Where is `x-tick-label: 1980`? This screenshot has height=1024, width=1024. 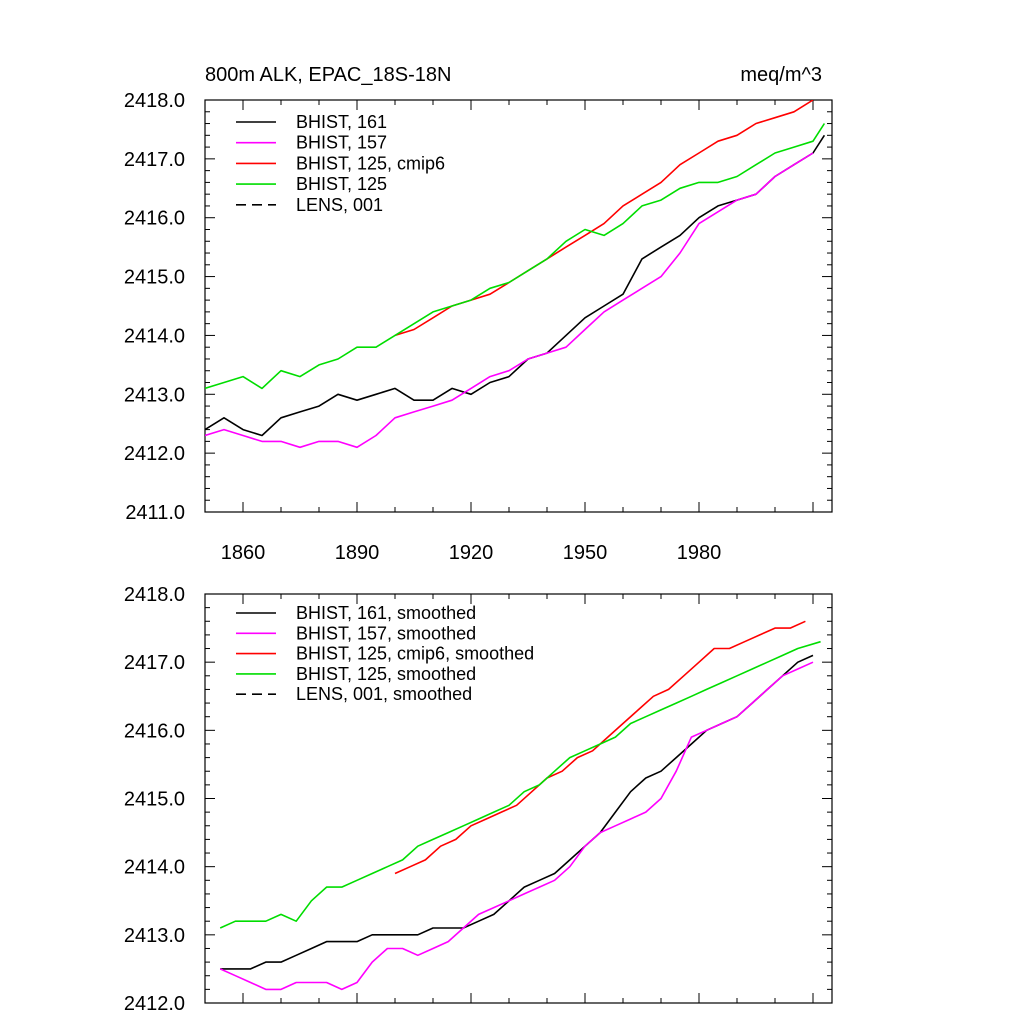 x-tick-label: 1980 is located at coordinates (699, 553).